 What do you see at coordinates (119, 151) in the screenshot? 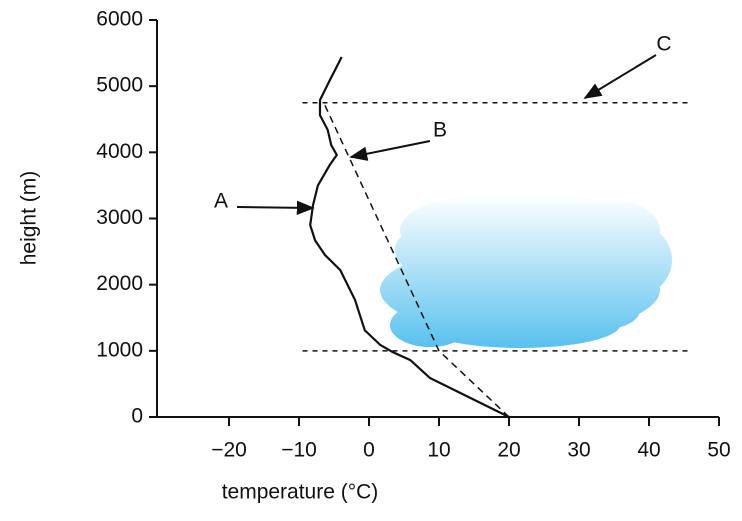
I see `y-tick-label: 4000` at bounding box center [119, 151].